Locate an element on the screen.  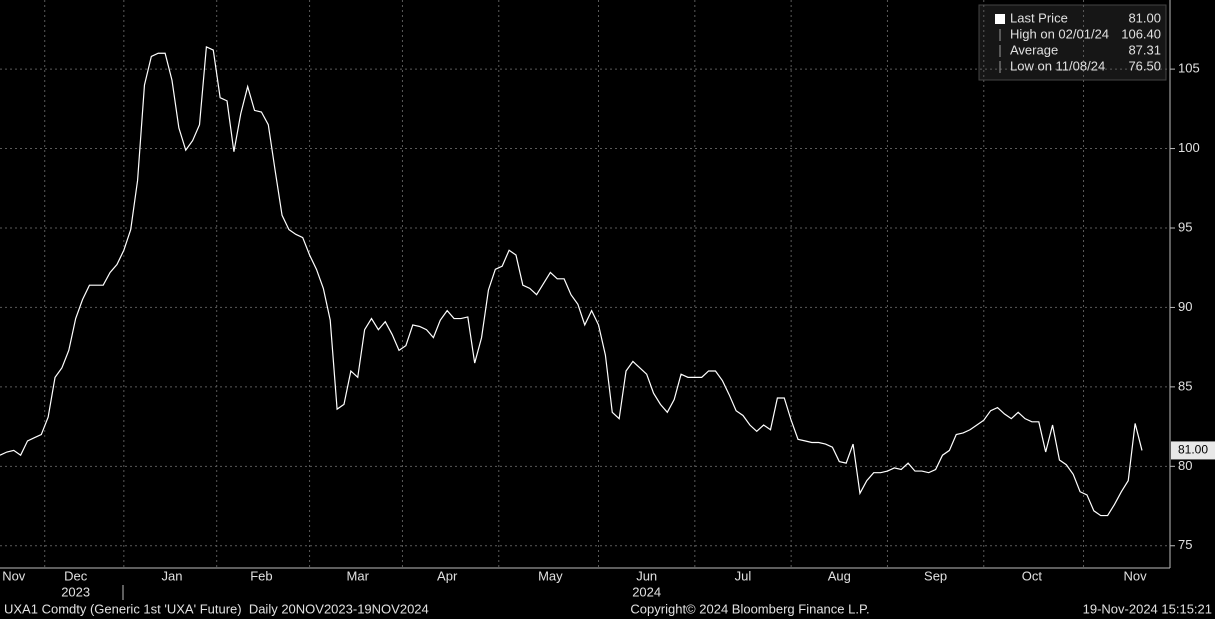
x-tick-label: Oct is located at coordinates (1032, 575).